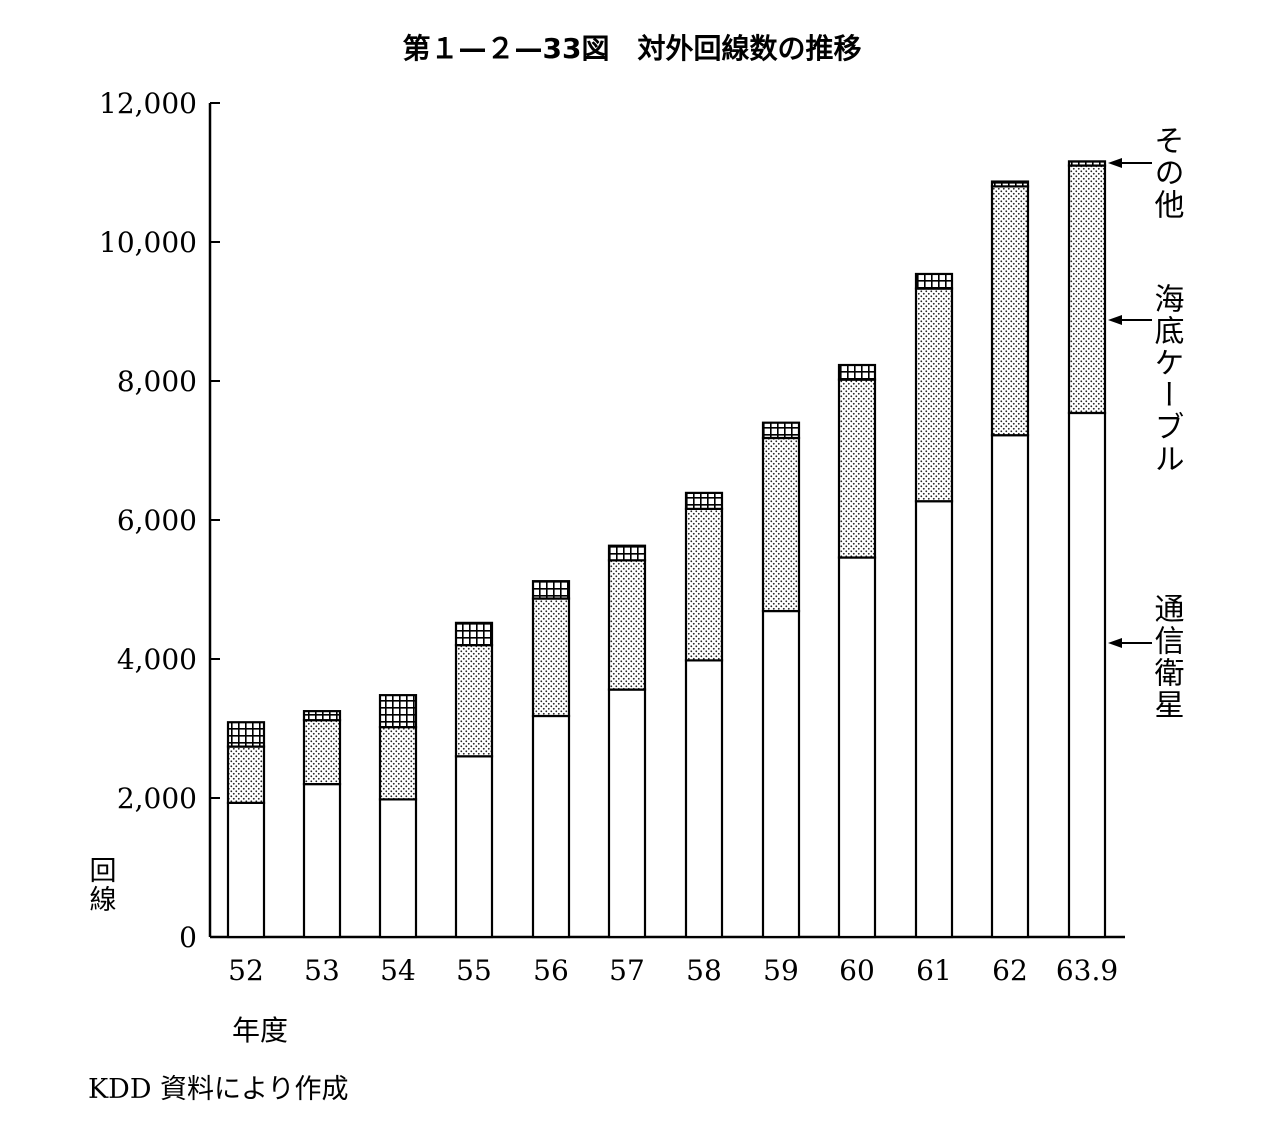 The width and height of the screenshot is (1265, 1141). Describe the element at coordinates (1010, 970) in the screenshot. I see `x-tick-label: 62` at that location.